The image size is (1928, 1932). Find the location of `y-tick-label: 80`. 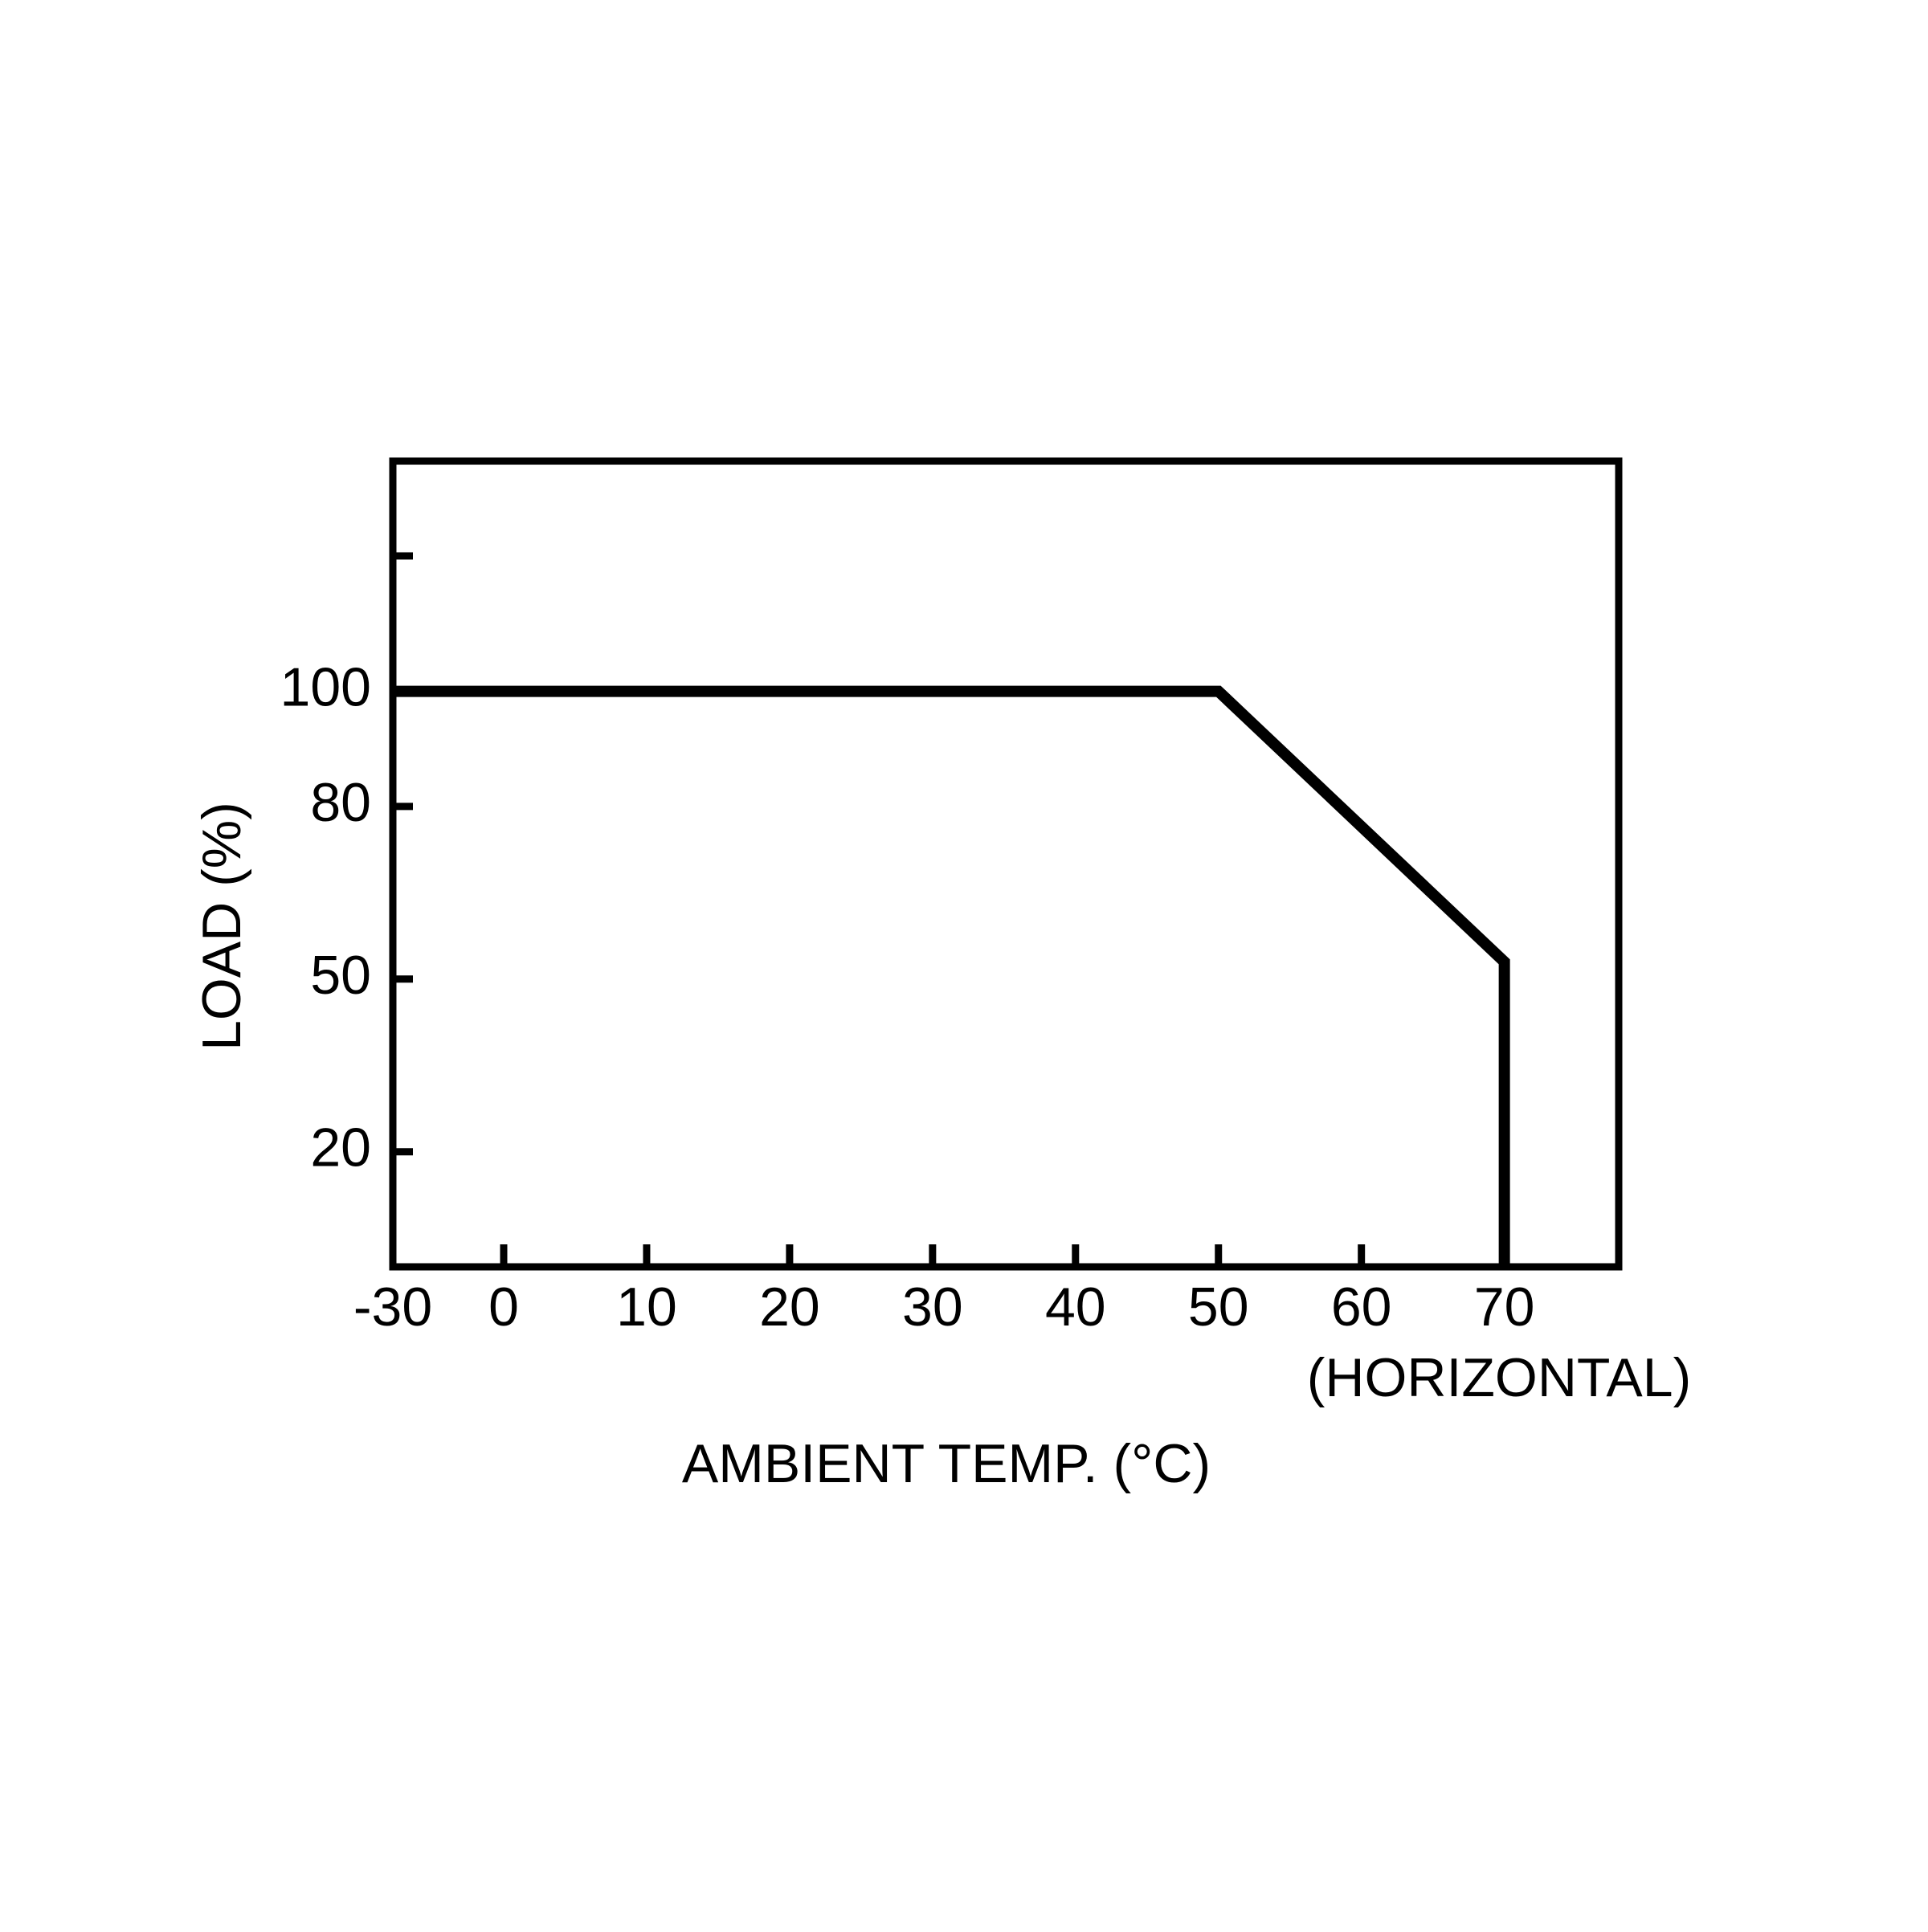

y-tick-label: 80 is located at coordinates (340, 803).